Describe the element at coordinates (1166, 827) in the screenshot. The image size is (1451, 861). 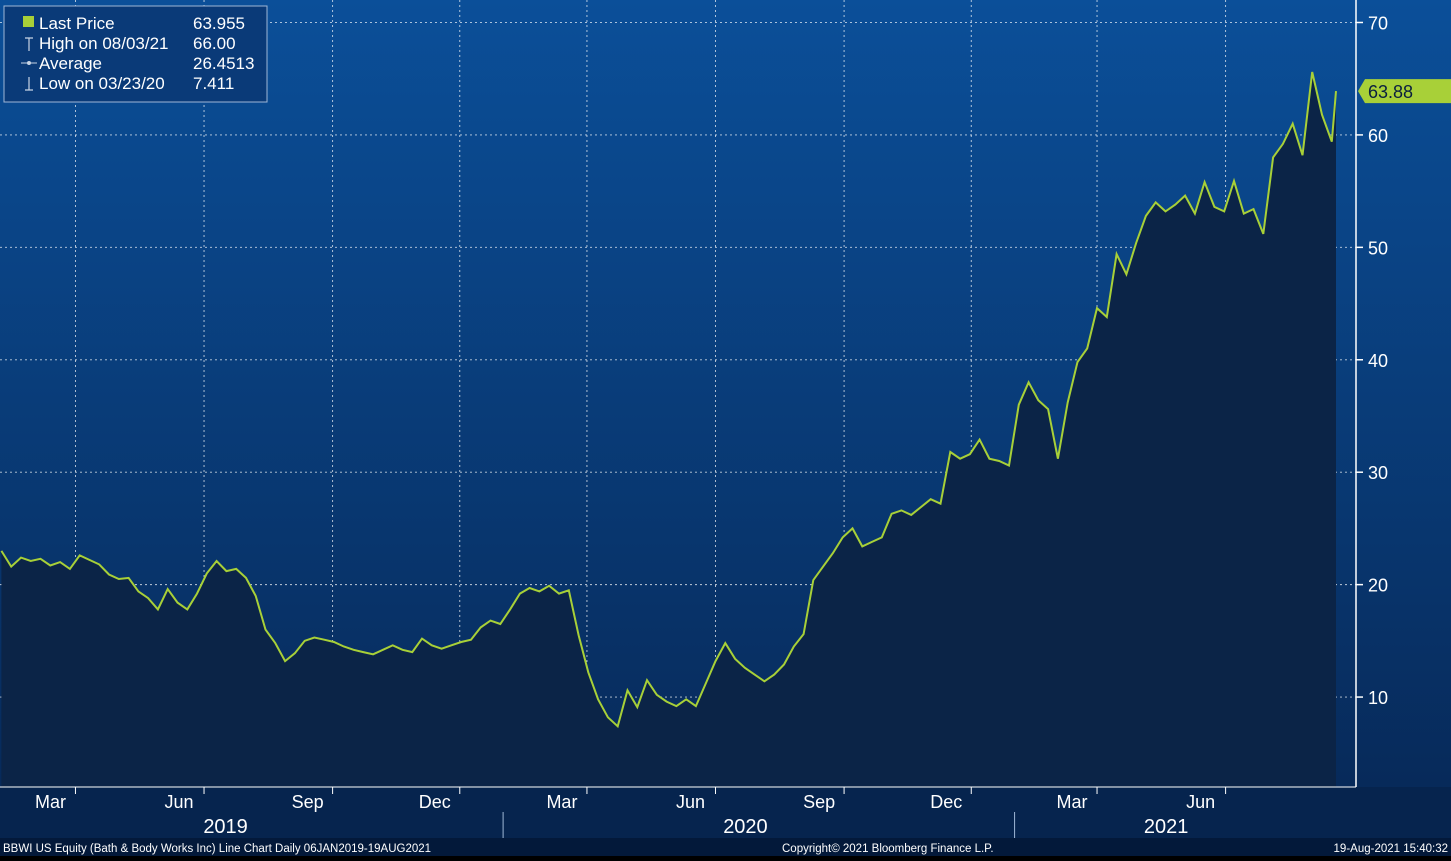
I see `year-label: 2021` at that location.